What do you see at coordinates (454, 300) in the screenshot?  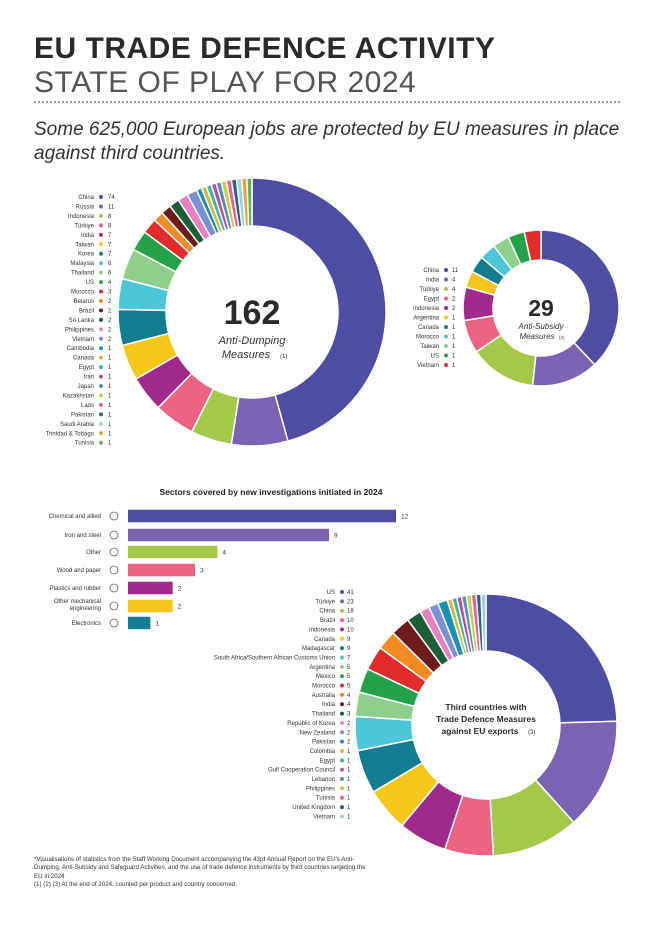 I see `anti-subsidy-legend-value: 2` at bounding box center [454, 300].